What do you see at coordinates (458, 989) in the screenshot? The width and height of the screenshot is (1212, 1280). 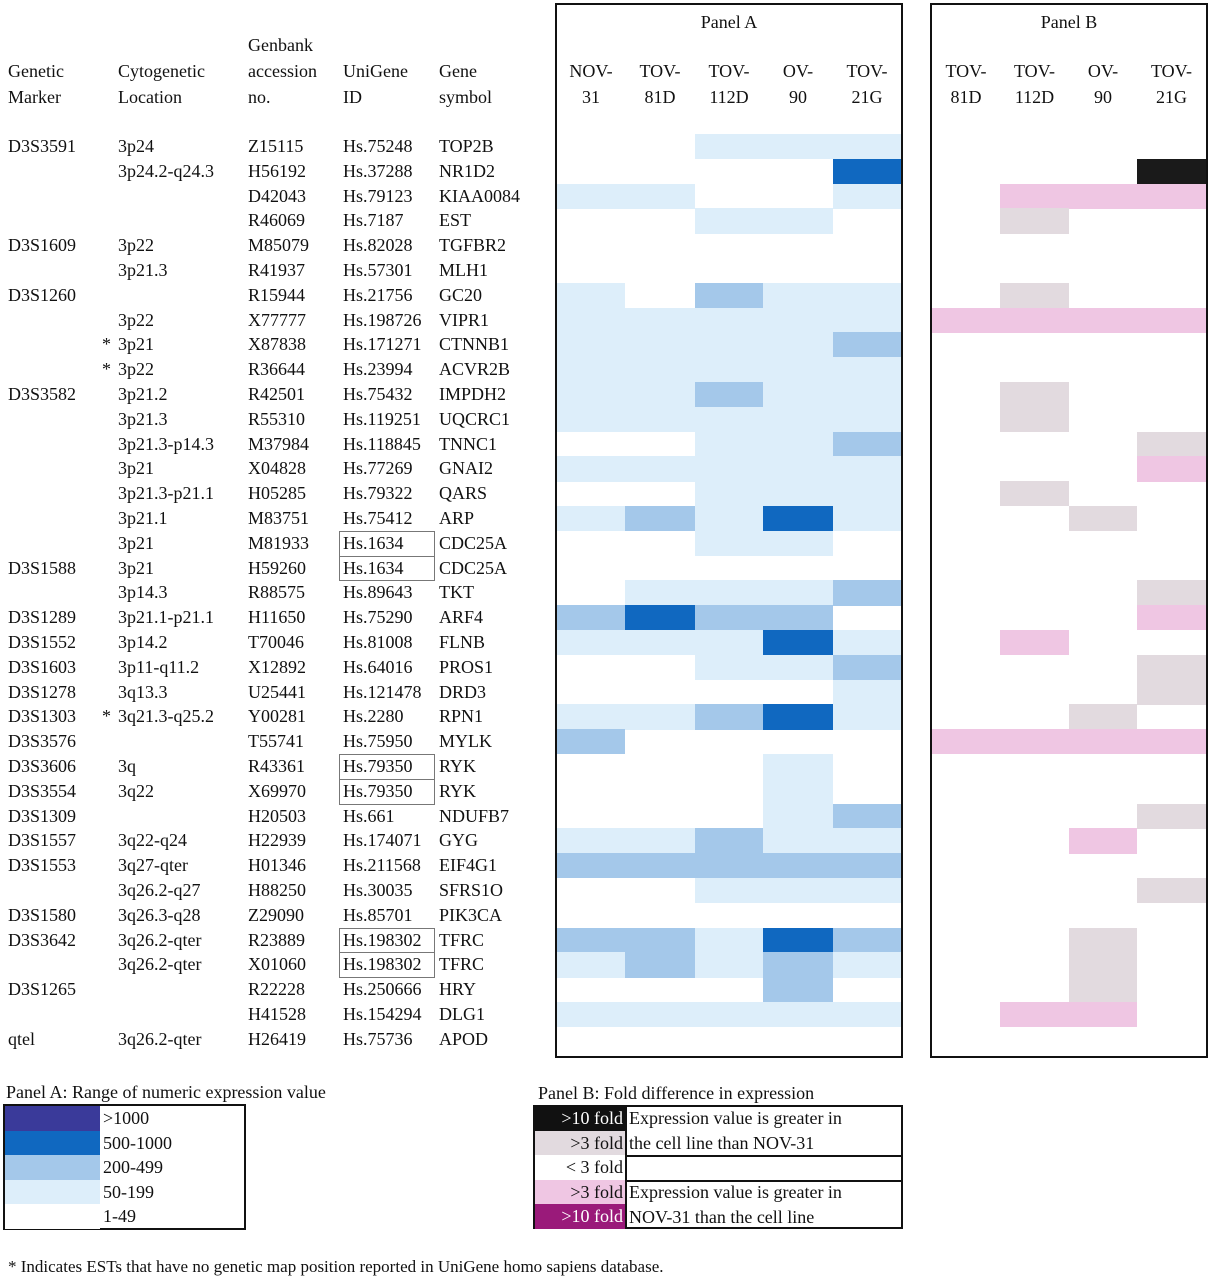 I see `row-gene-symbol: HRY` at bounding box center [458, 989].